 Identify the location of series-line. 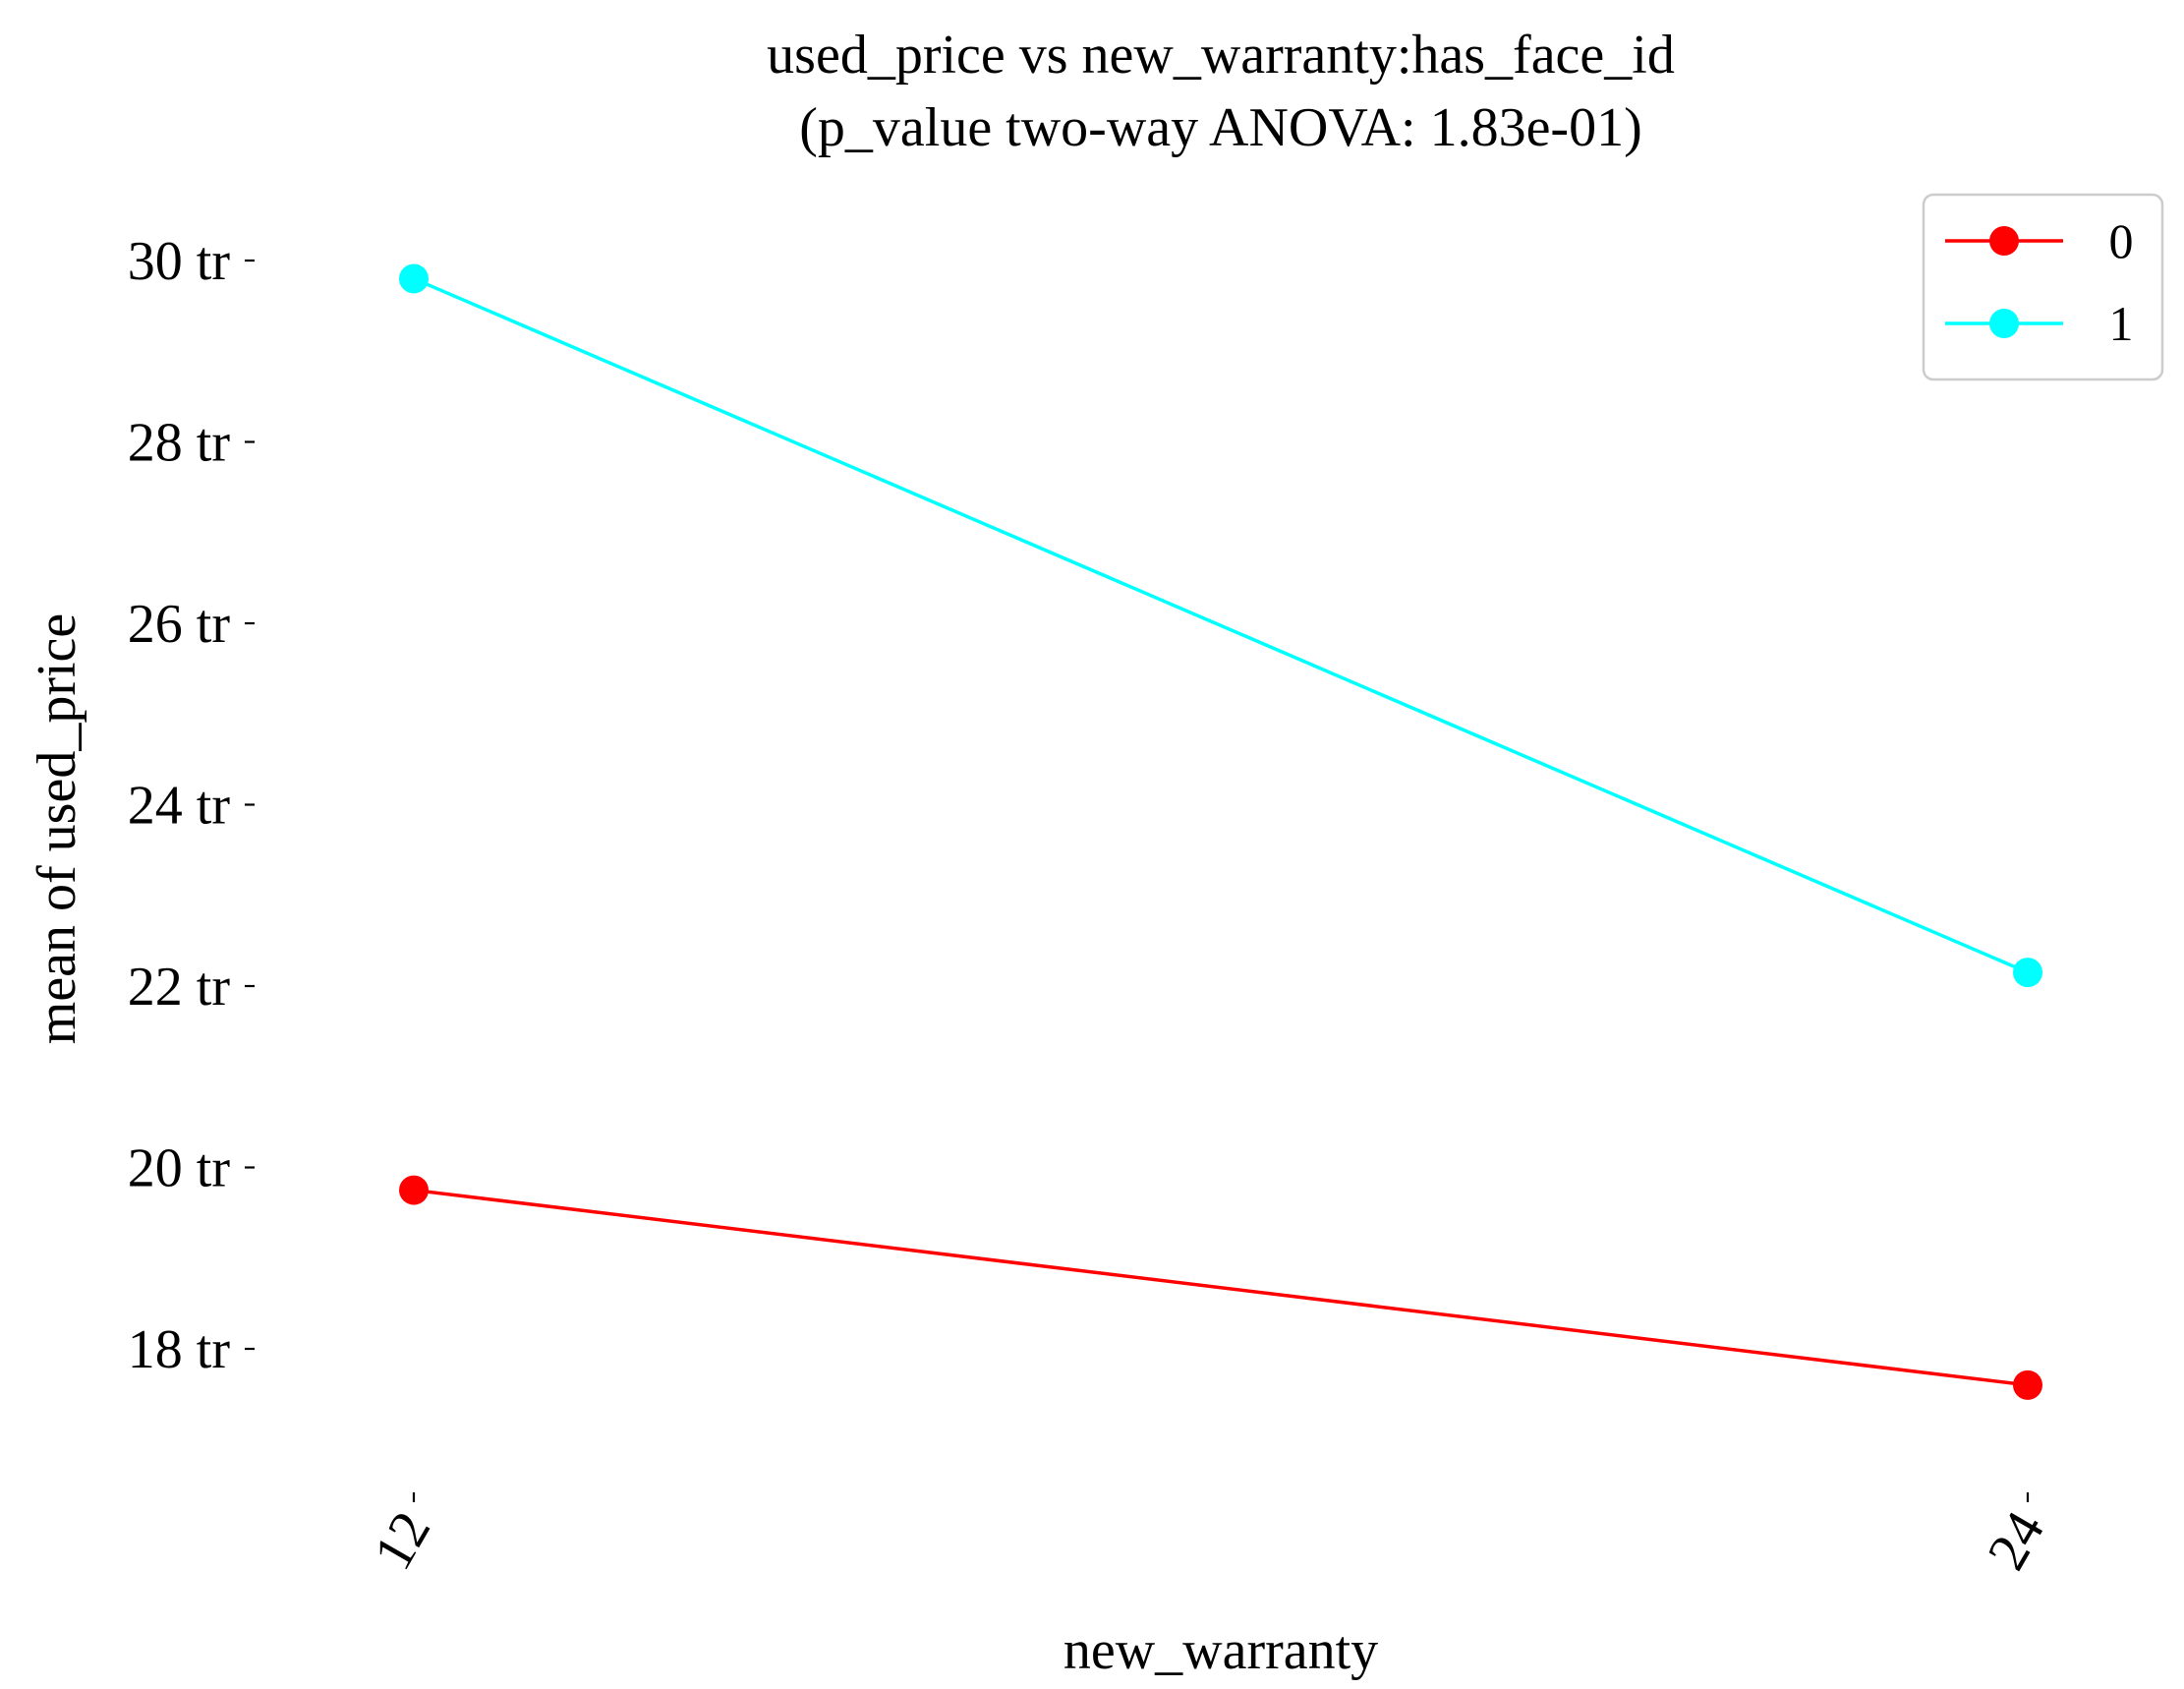
(1221, 1288).